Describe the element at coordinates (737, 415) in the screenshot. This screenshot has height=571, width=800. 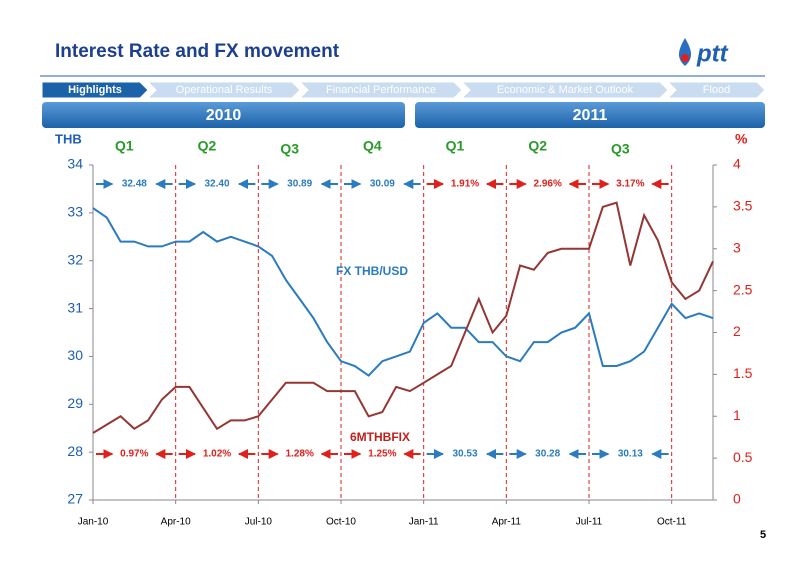
I see `y2-tick-label: 1` at that location.